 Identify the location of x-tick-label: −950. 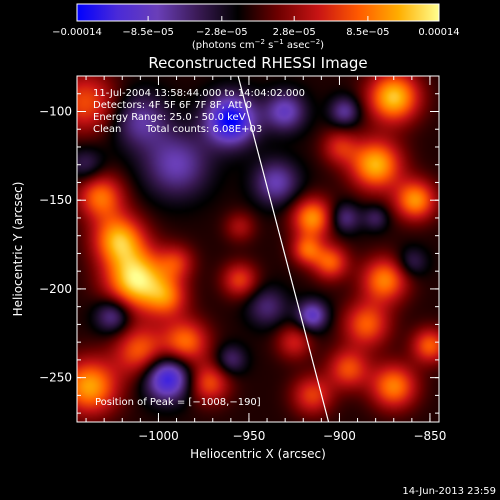
(248, 436).